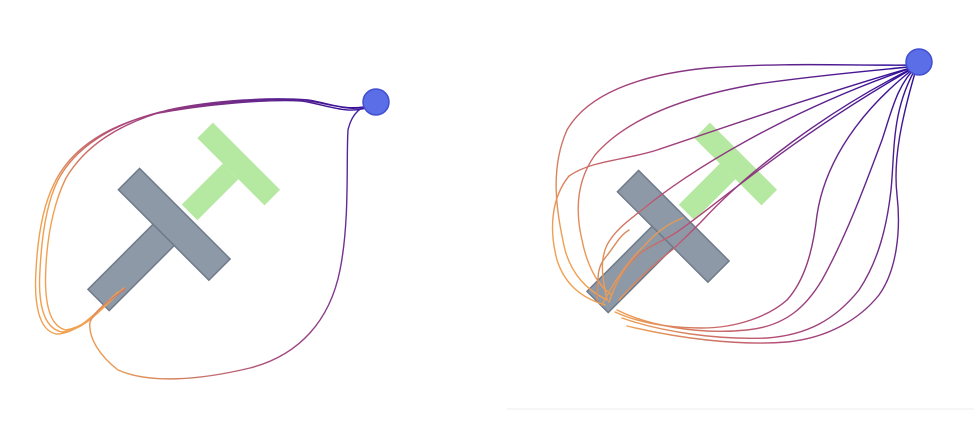 This screenshot has width=974, height=426. Describe the element at coordinates (131, 267) in the screenshot. I see `pusher-t-stem` at that location.